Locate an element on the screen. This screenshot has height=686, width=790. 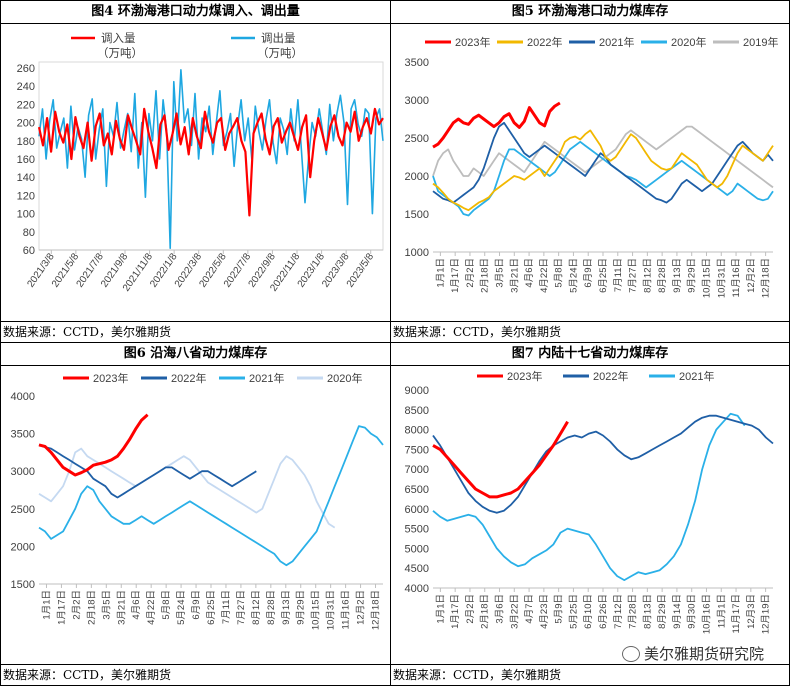
y-tick-label: 7000 is located at coordinates (417, 470).